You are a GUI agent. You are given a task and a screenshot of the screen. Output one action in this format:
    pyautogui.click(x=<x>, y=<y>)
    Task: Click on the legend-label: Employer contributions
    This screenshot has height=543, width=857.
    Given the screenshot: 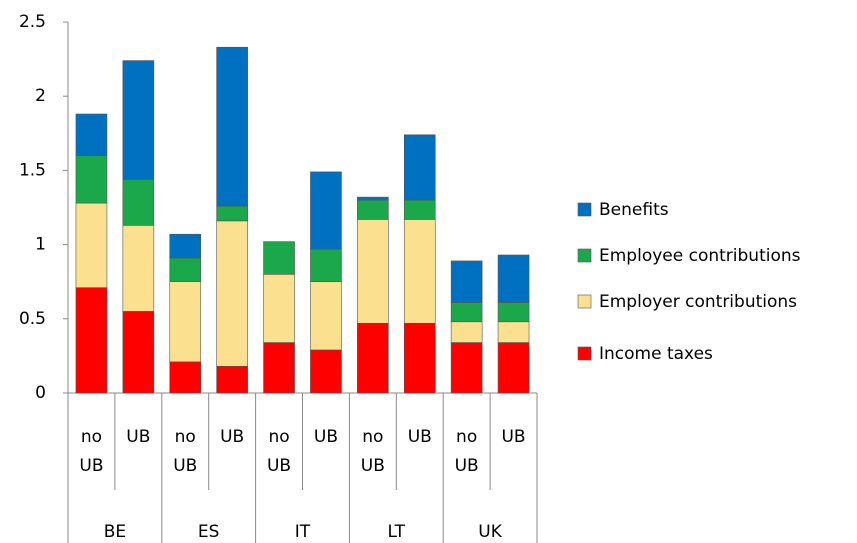 What is the action you would take?
    pyautogui.click(x=698, y=302)
    